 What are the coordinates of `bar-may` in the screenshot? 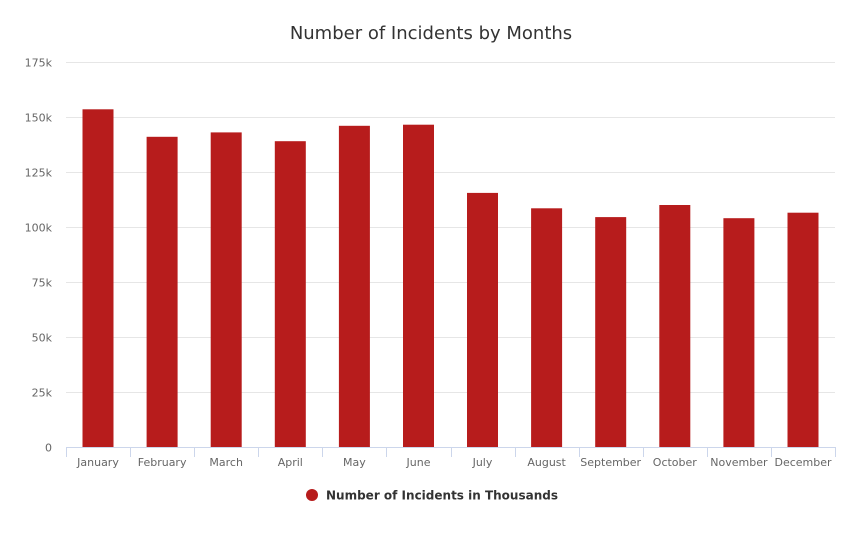 It's located at (354, 286).